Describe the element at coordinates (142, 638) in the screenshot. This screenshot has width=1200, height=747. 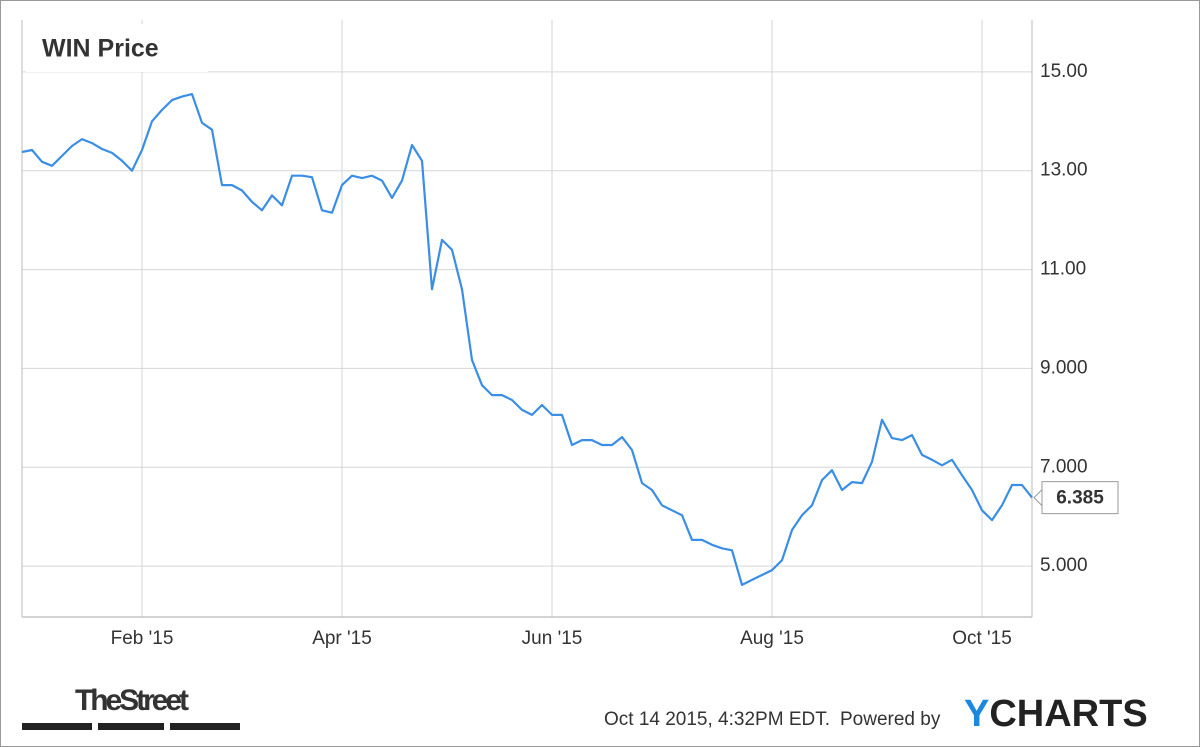
I see `x-tick-label: Feb '15` at that location.